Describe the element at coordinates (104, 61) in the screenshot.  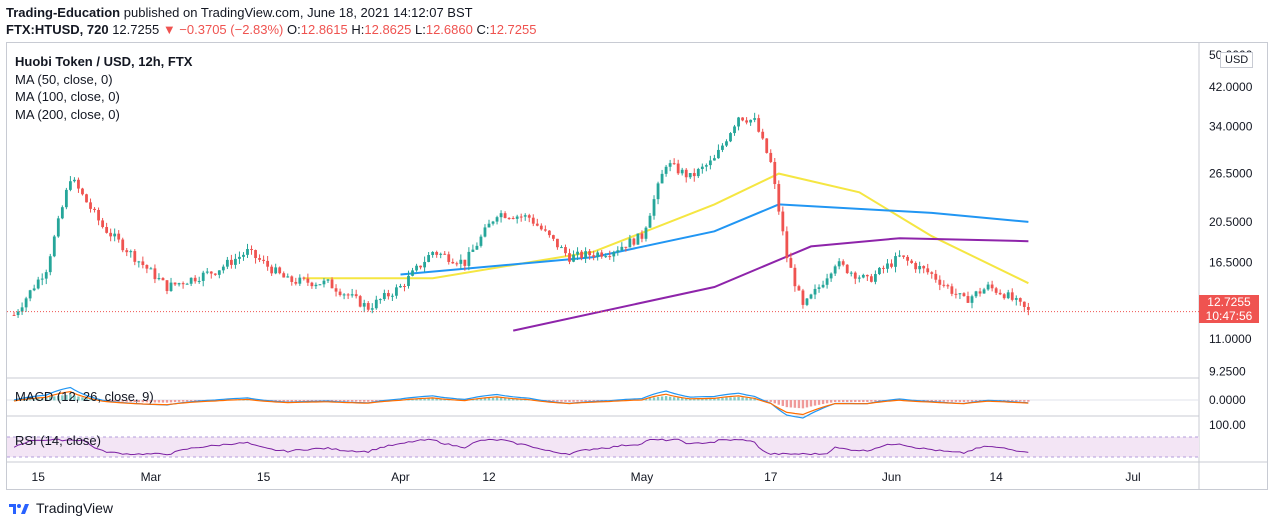
I see `legend-title: Huobi Token / USD, 12h, FTX` at that location.